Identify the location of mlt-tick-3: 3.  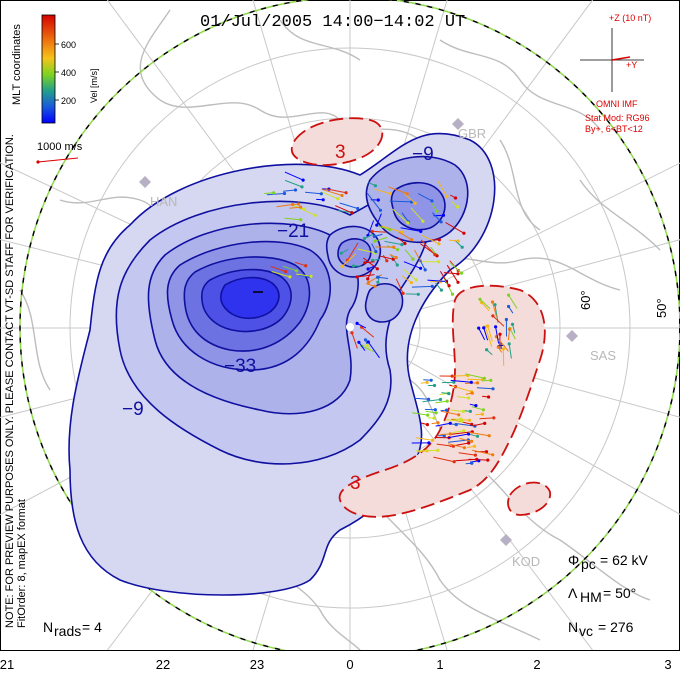
(667, 664).